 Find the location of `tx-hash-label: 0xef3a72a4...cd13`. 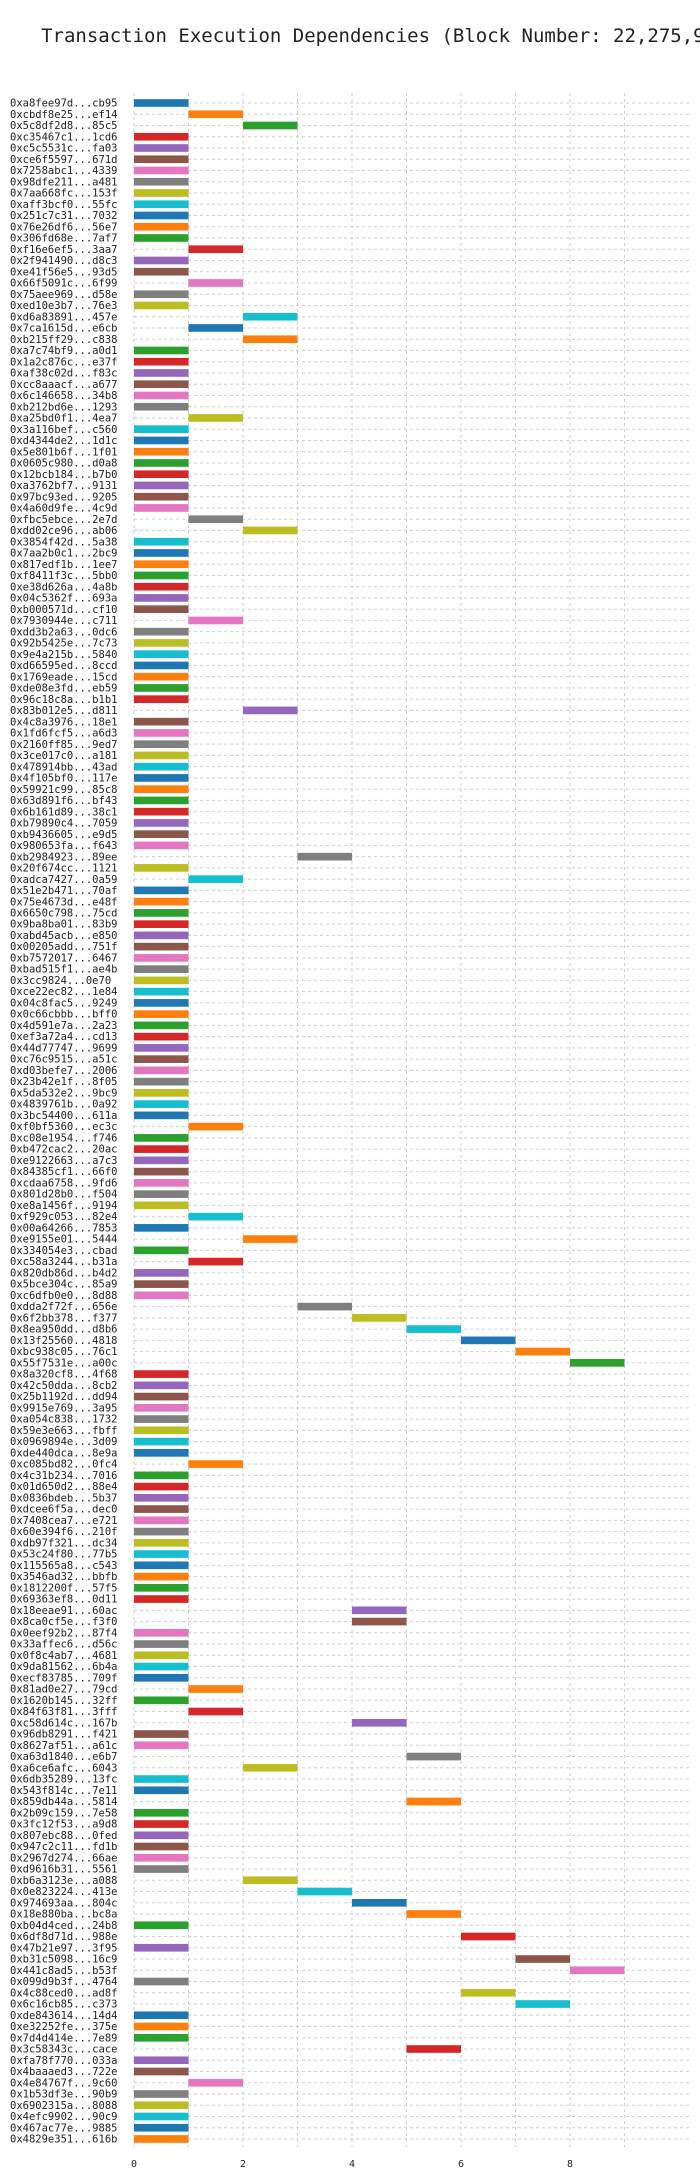

tx-hash-label: 0xef3a72a4...cd13 is located at coordinates (63, 1037).